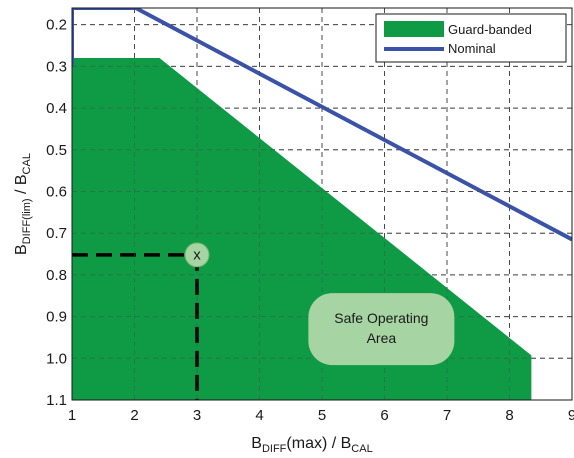 Image resolution: width=574 pixels, height=458 pixels. Describe the element at coordinates (274, 449) in the screenshot. I see `x-axis-title-sub1: DIFF` at that location.